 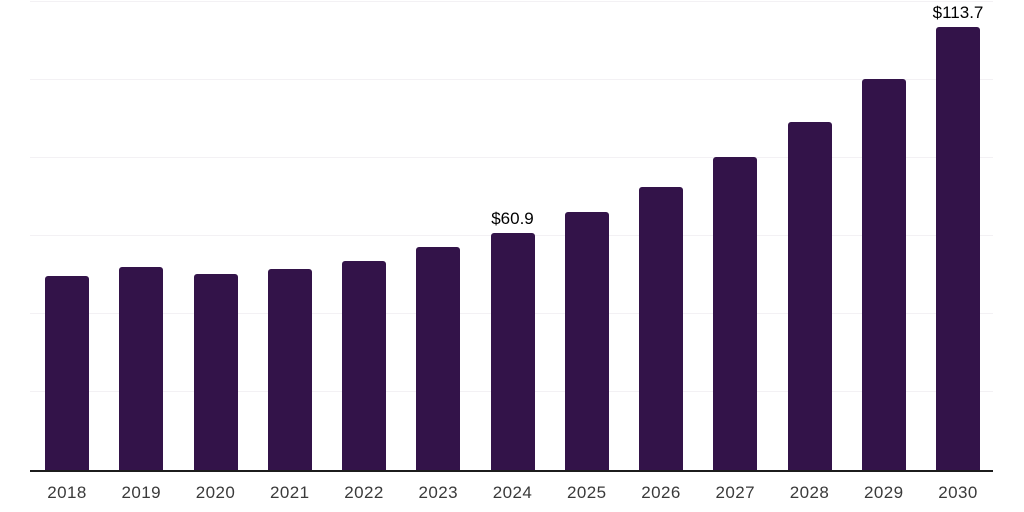 I want to click on bar-column-2027, so click(x=735, y=236).